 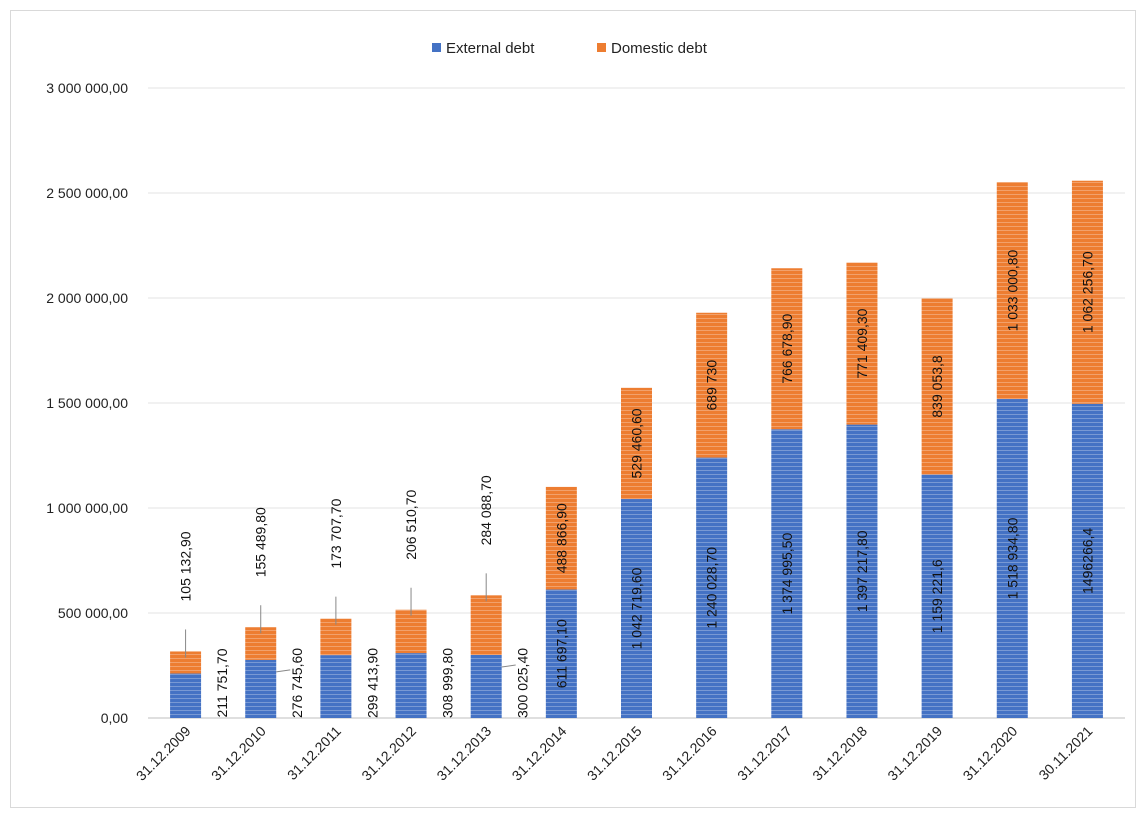 I want to click on data-label-domestic-debt: 771 409,30, so click(x=862, y=343).